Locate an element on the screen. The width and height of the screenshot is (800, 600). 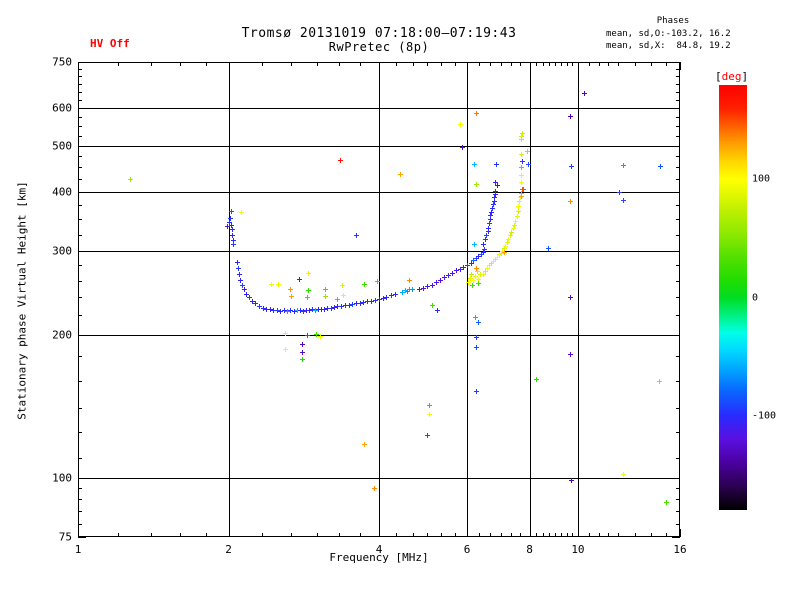
gridline-horizontal is located at coordinates (379, 252).